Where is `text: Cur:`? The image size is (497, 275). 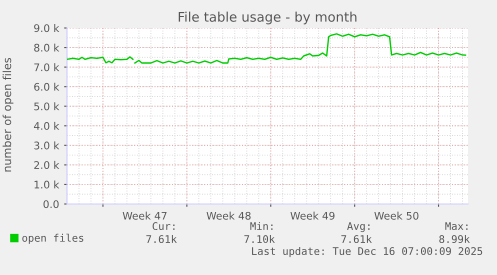 text: Cur: is located at coordinates (163, 226).